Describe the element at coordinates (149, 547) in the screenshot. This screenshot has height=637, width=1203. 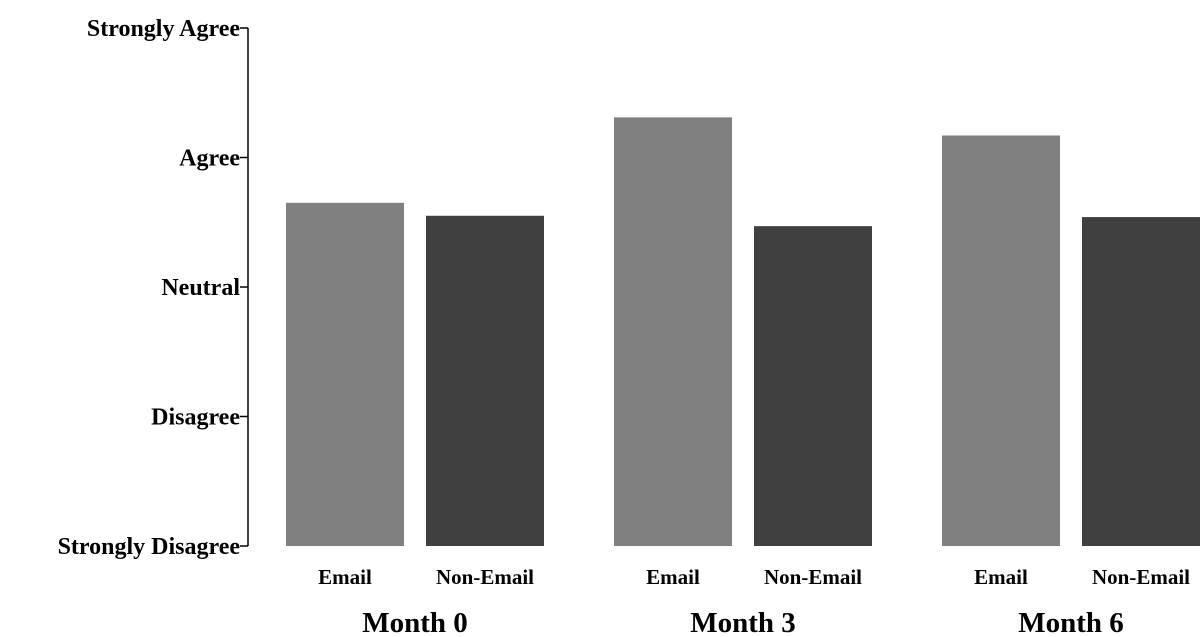
I see `y-tick-label: Strongly Disagree` at that location.